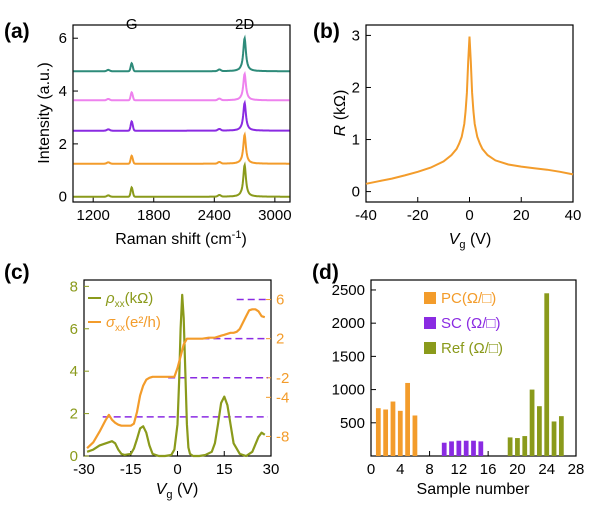 The image size is (600, 510). I want to click on panel-c-left-tick-label: 2, so click(74, 414).